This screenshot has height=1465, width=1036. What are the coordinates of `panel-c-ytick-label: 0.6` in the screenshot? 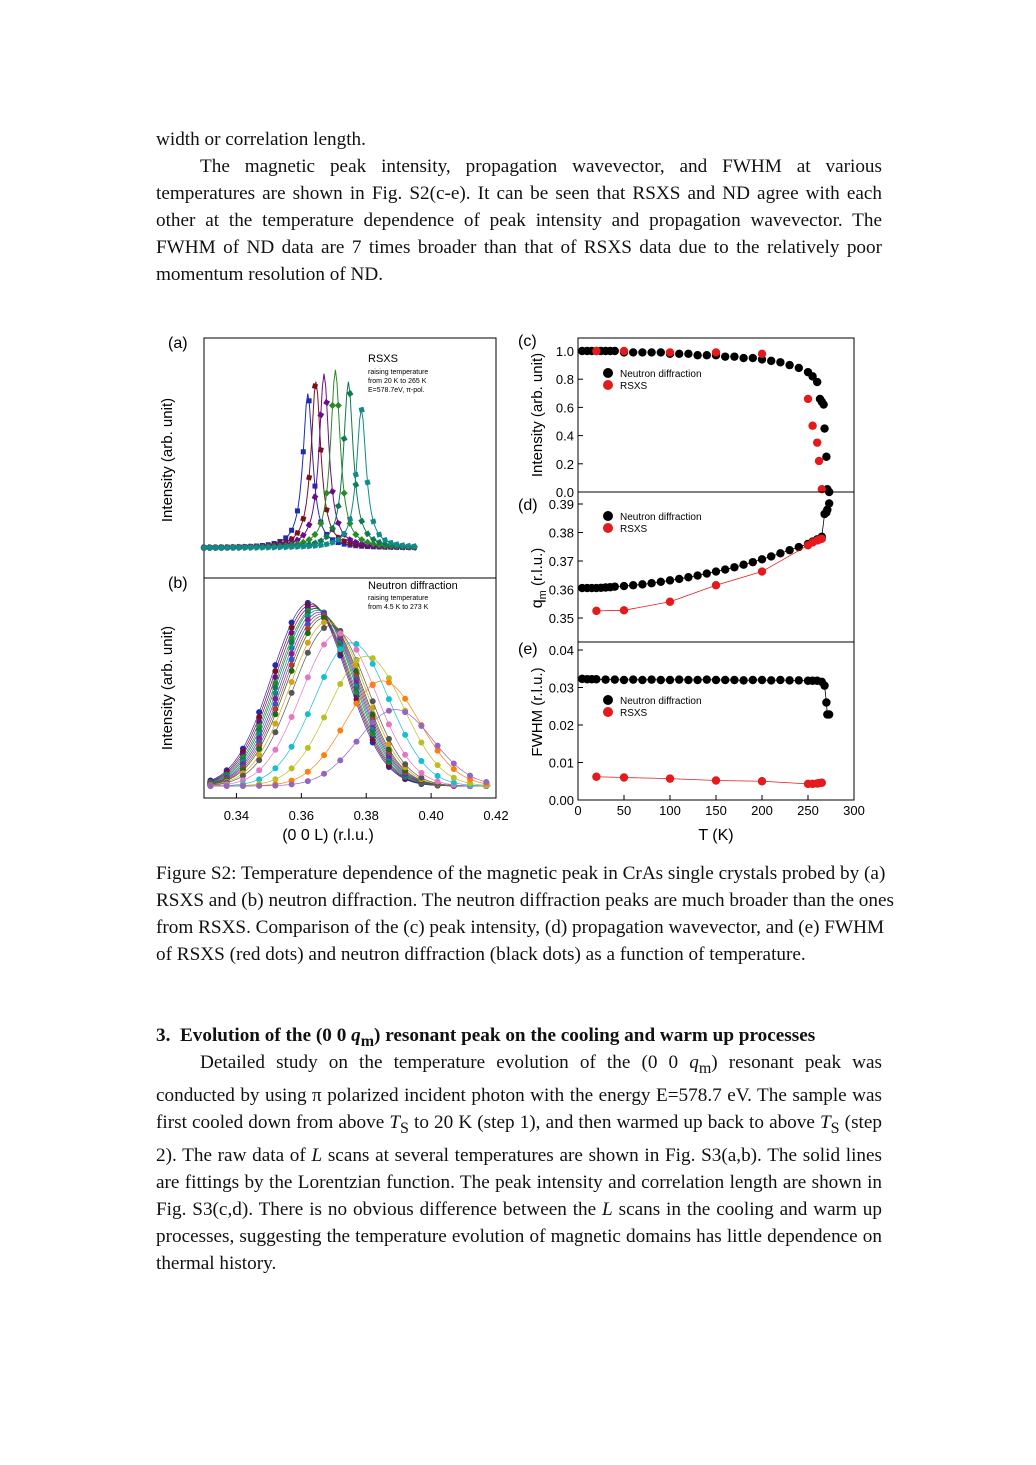 It's located at (565, 407).